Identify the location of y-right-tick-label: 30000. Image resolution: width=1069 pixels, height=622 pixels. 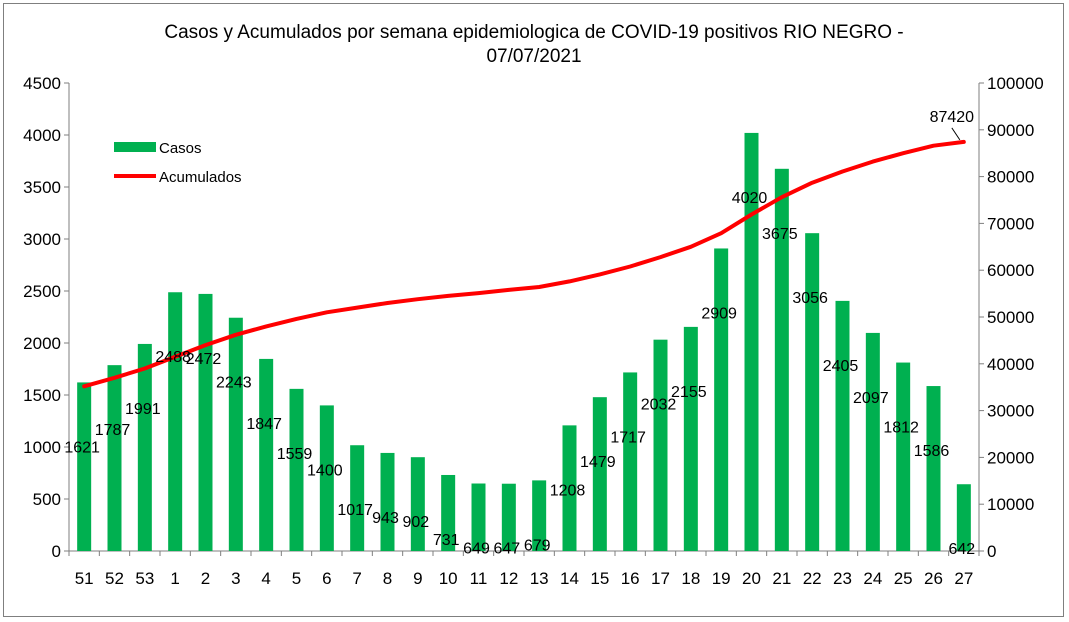
(1010, 411).